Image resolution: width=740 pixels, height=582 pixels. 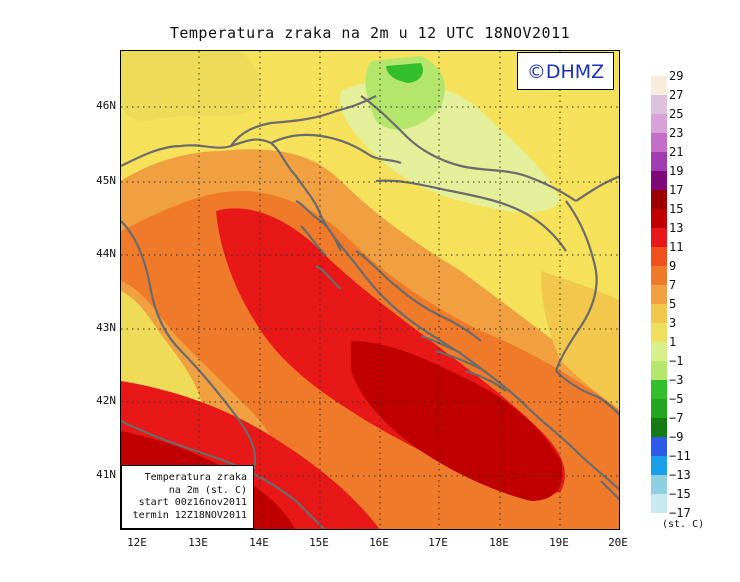 I want to click on lat-label-46n: 46N, so click(x=106, y=105).